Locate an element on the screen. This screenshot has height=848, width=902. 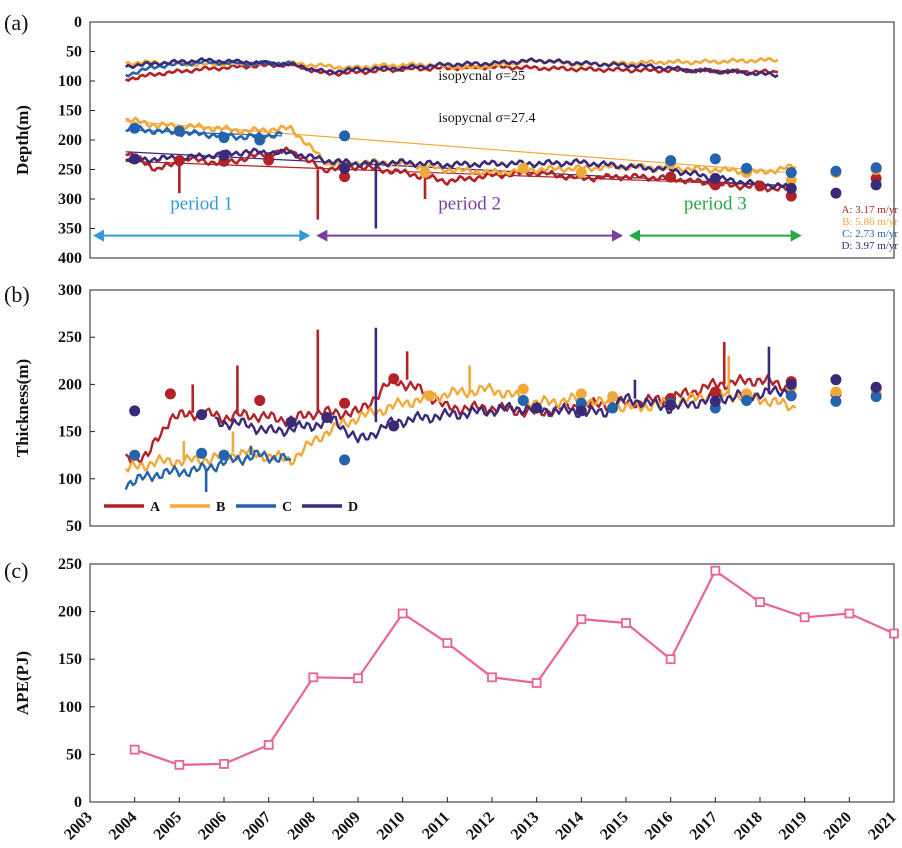
depth-line-a-lower is located at coordinates (461, 169).